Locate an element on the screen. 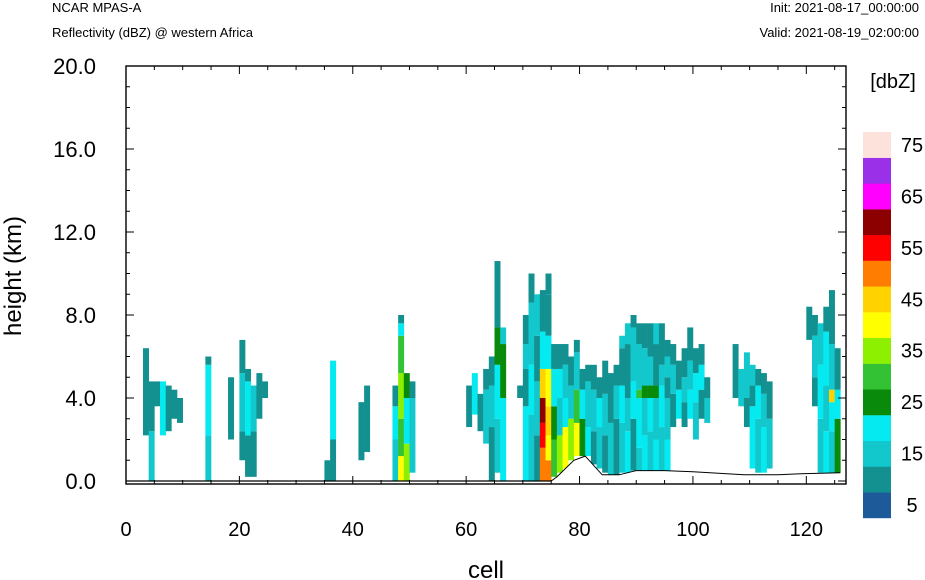 The image size is (925, 580). y-tick-label: 12.0 is located at coordinates (74, 232).